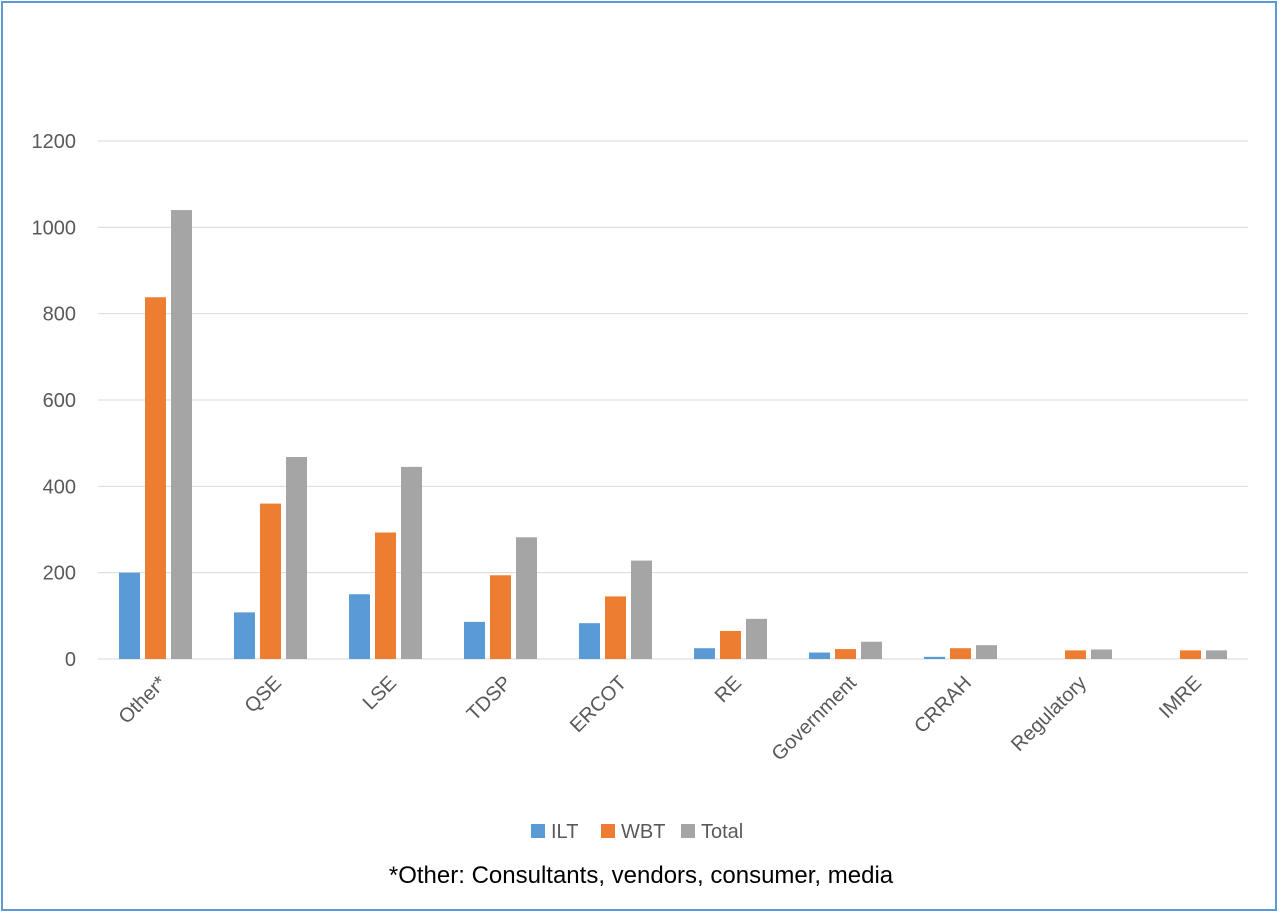 The width and height of the screenshot is (1282, 915). I want to click on x-category-label: QSE, so click(263, 694).